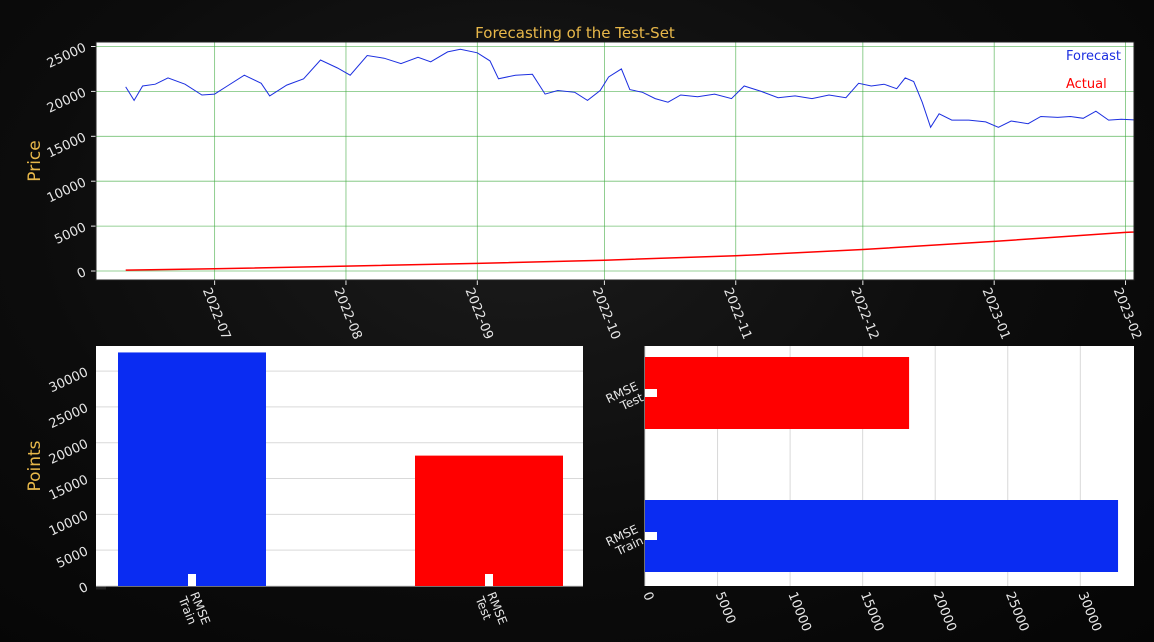 The height and width of the screenshot is (642, 1154). What do you see at coordinates (69, 380) in the screenshot?
I see `y-tick-label: 30000` at bounding box center [69, 380].